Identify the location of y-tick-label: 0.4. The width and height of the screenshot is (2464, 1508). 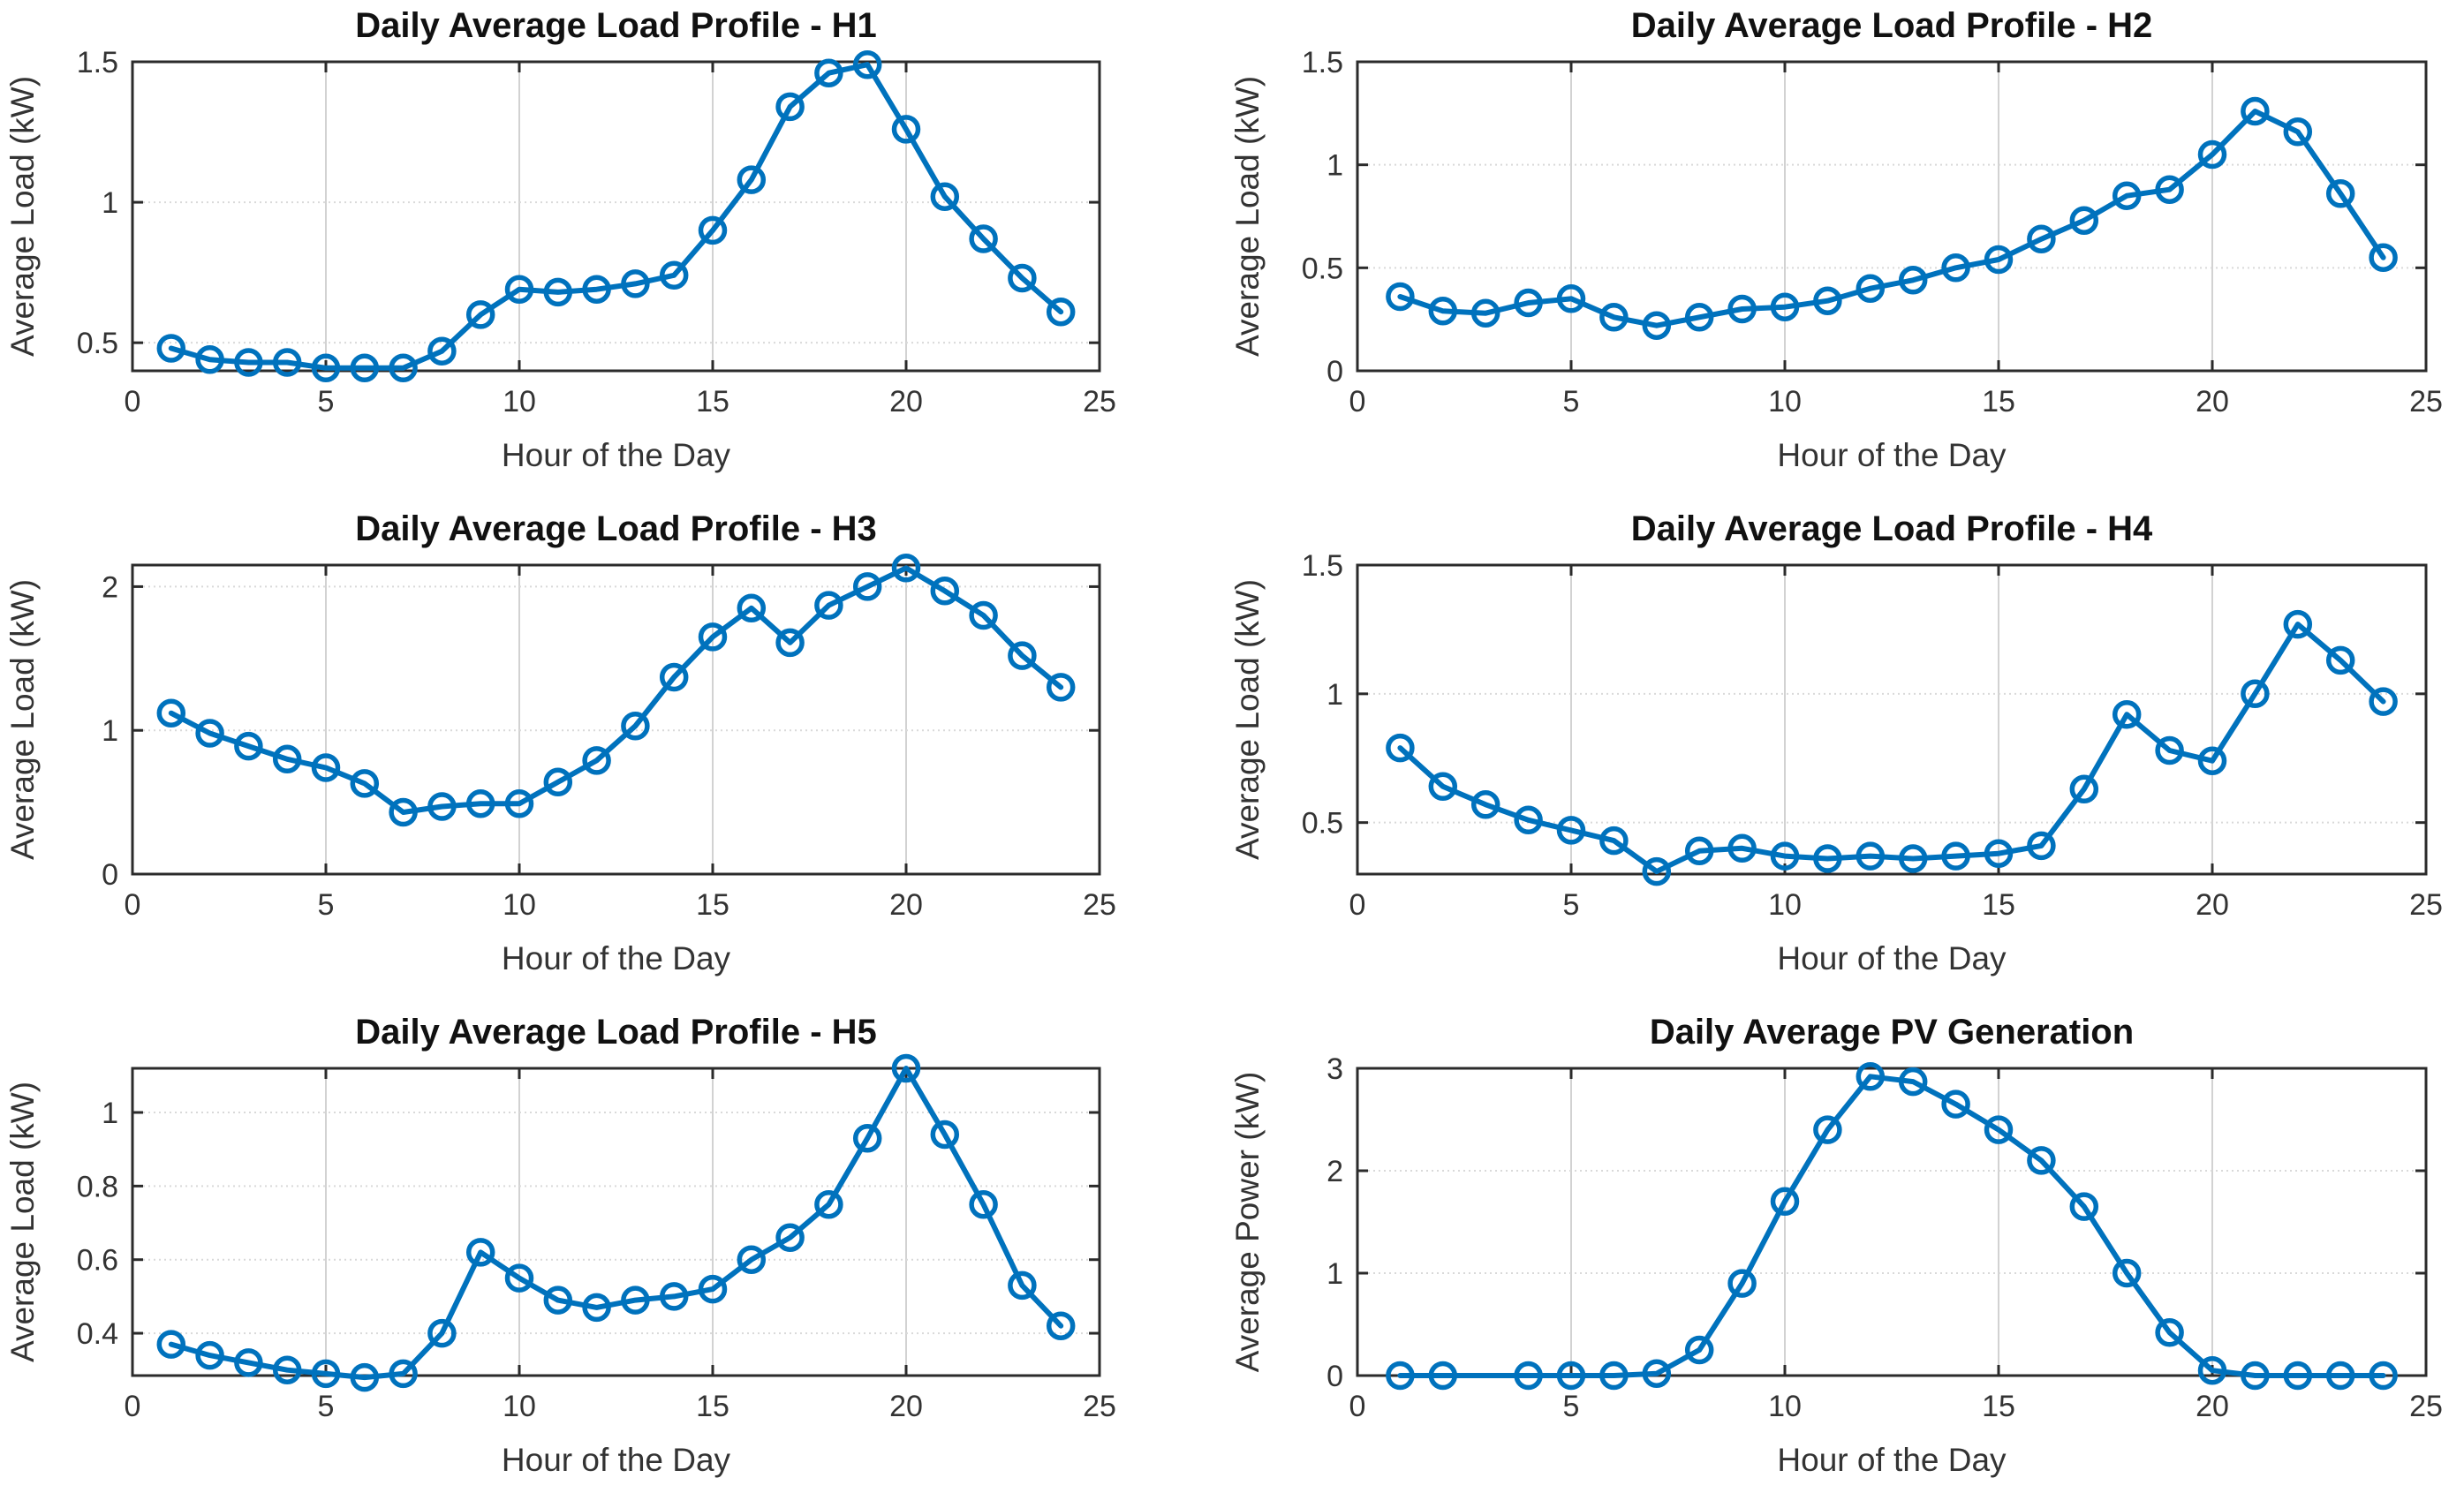
(97, 1334).